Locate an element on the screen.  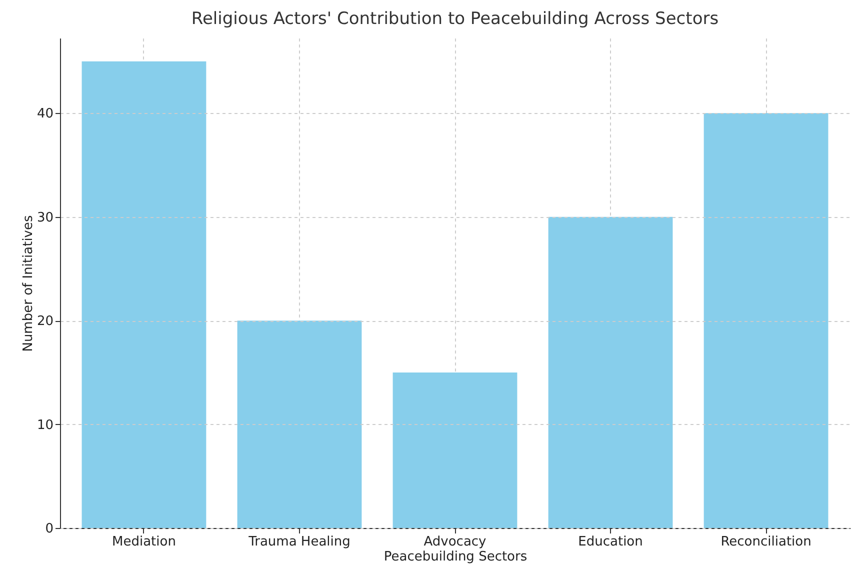
y-tick-label: 0 is located at coordinates (49, 529).